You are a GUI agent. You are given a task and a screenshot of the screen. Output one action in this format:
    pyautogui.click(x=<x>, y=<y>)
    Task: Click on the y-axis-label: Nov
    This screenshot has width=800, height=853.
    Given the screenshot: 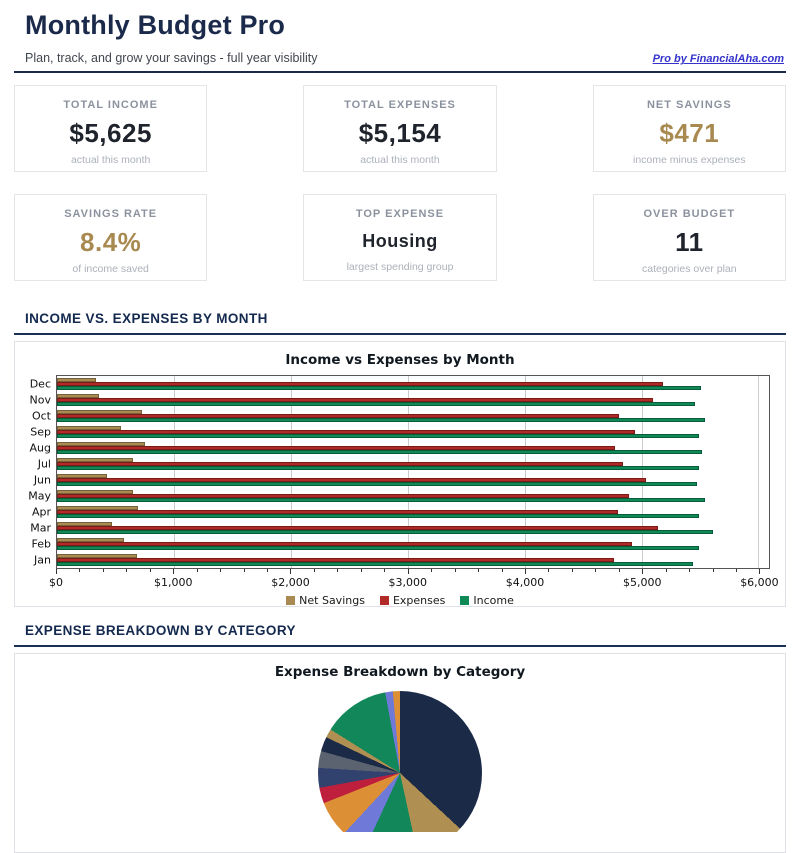 What is the action you would take?
    pyautogui.click(x=40, y=400)
    